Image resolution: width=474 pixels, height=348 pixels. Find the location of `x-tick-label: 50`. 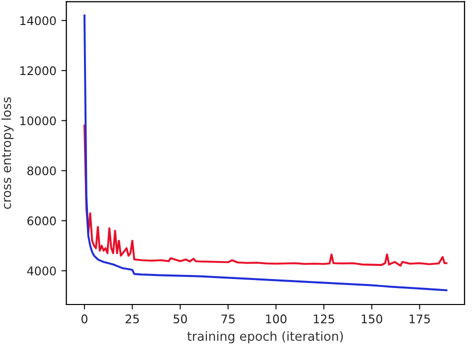

x-tick-label: 50 is located at coordinates (180, 319).